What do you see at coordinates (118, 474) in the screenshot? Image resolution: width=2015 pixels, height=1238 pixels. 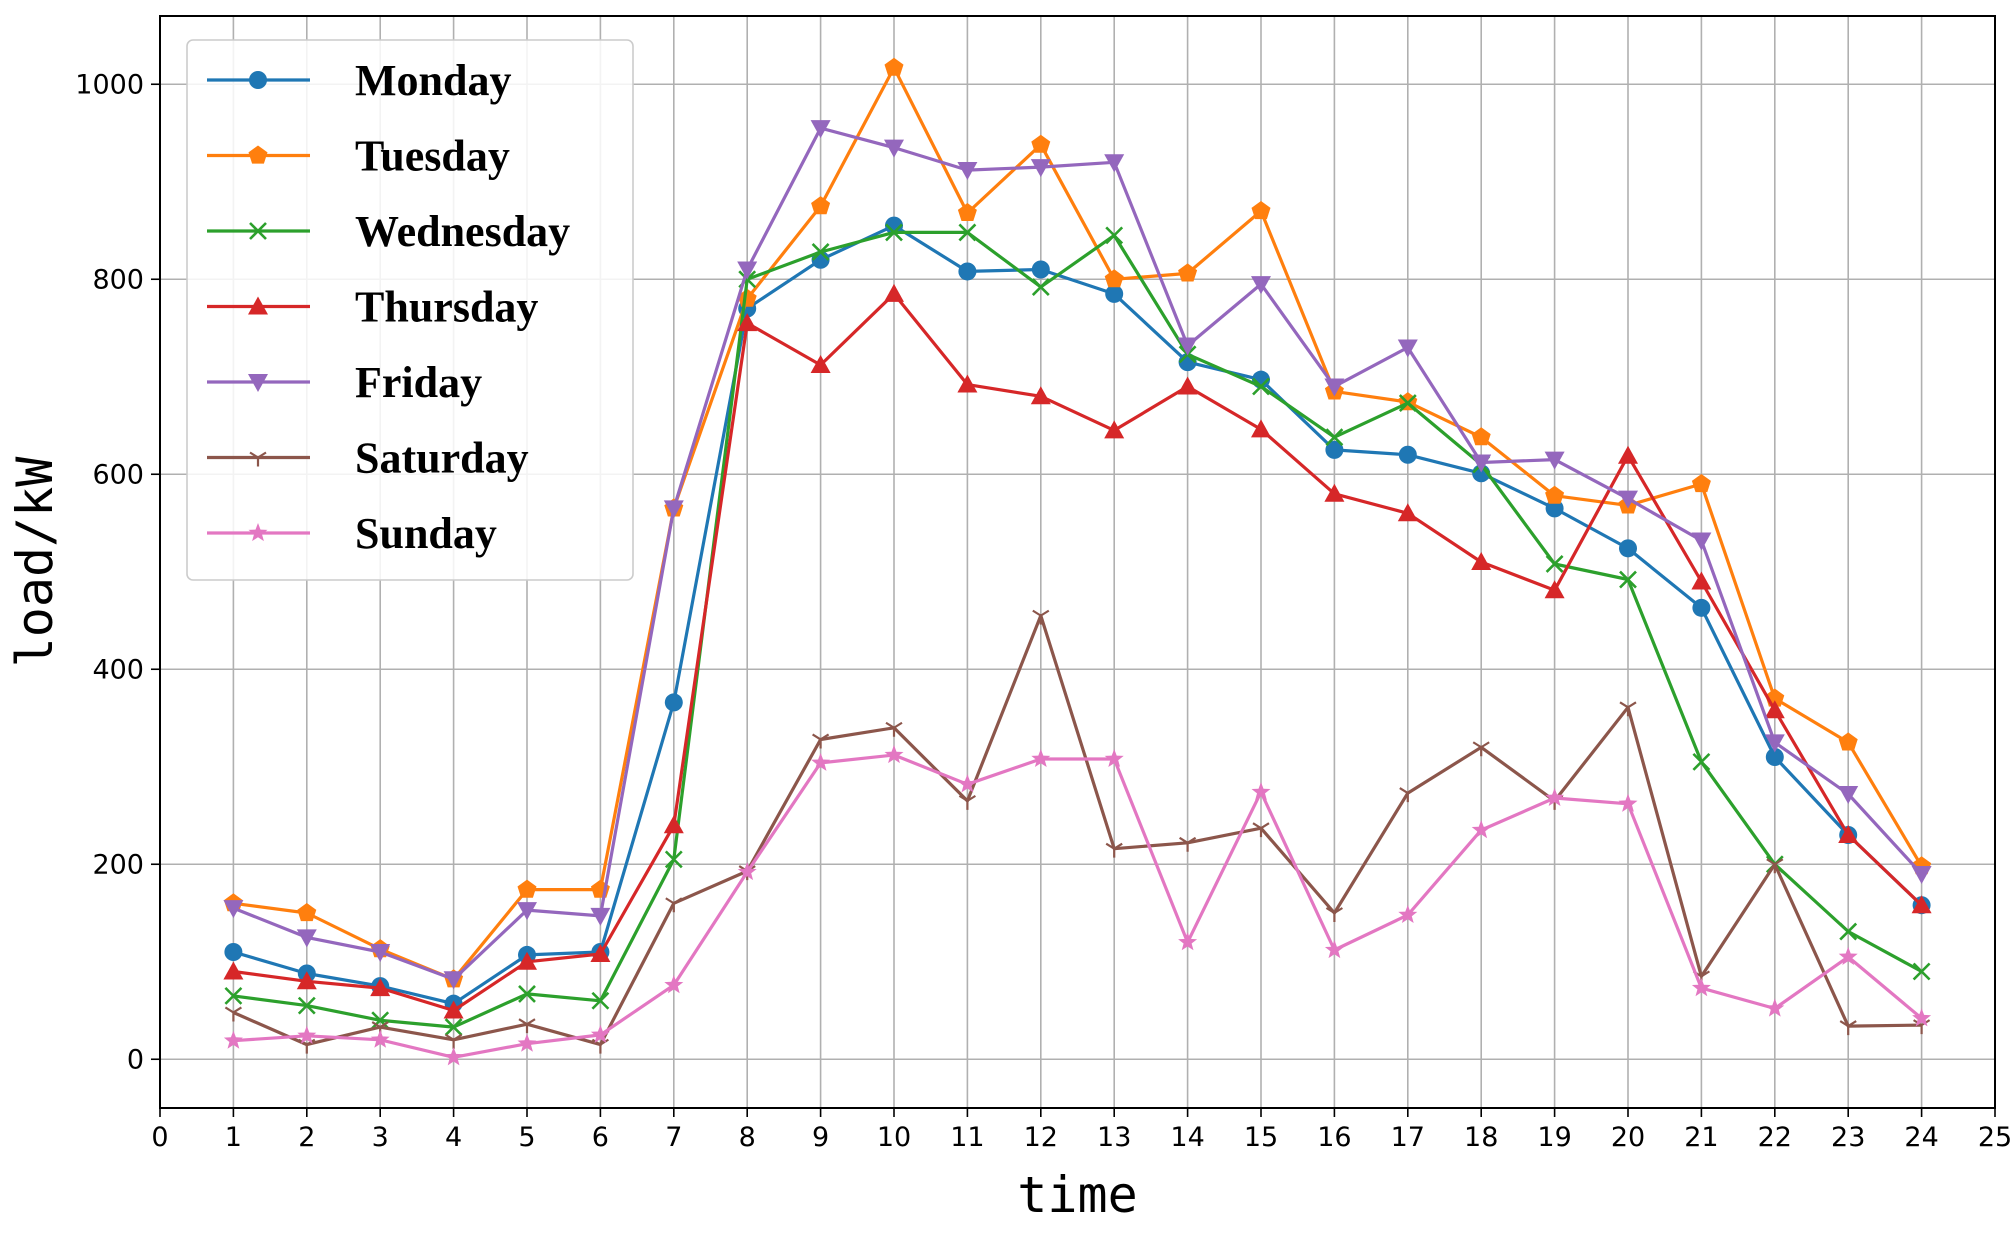 I see `y-tick-label: 600` at bounding box center [118, 474].